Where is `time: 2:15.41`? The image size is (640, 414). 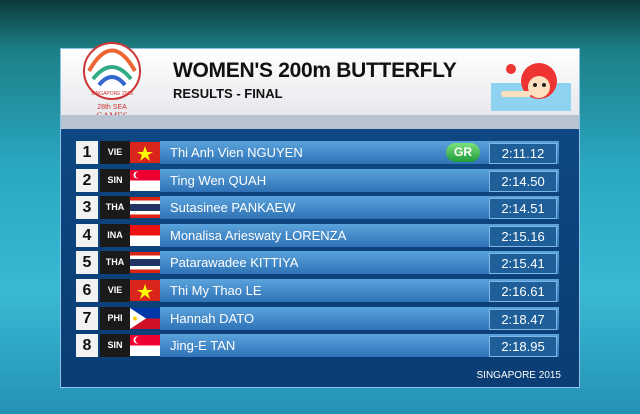
time: 2:15.41 is located at coordinates (523, 264).